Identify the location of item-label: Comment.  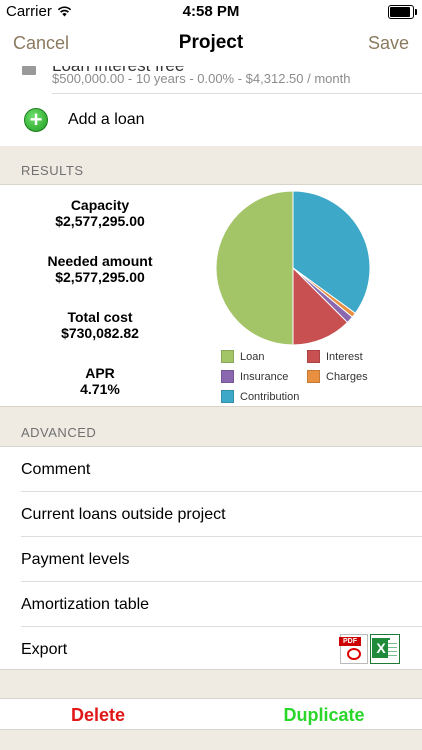
(56, 469).